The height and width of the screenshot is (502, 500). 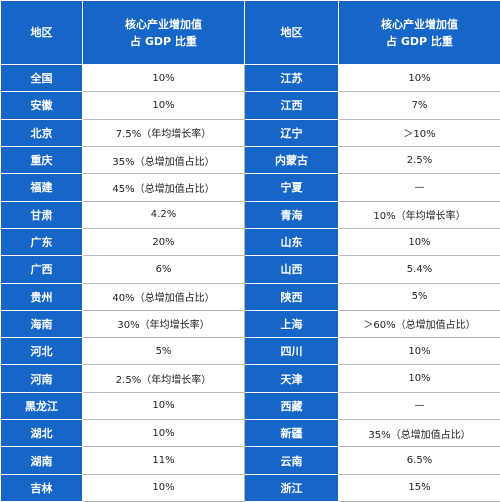 I want to click on value-cell-left: 2.5%（年均增长率）, so click(x=163, y=378).